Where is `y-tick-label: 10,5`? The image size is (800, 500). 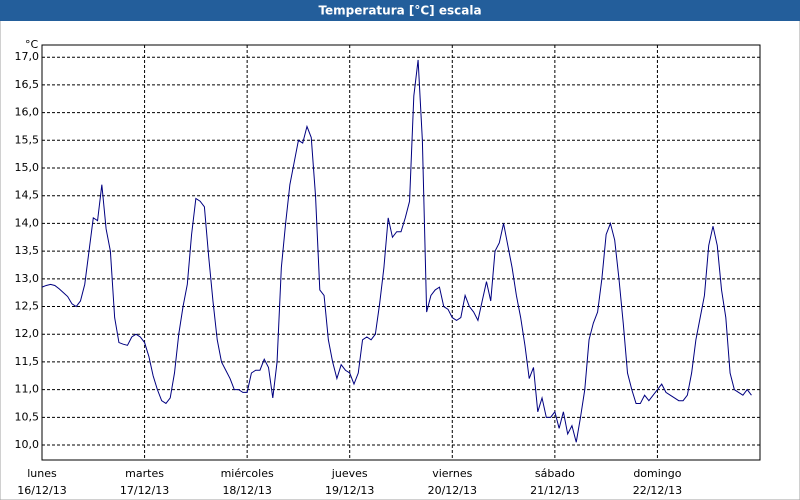
y-tick-label: 10,5 is located at coordinates (27, 416).